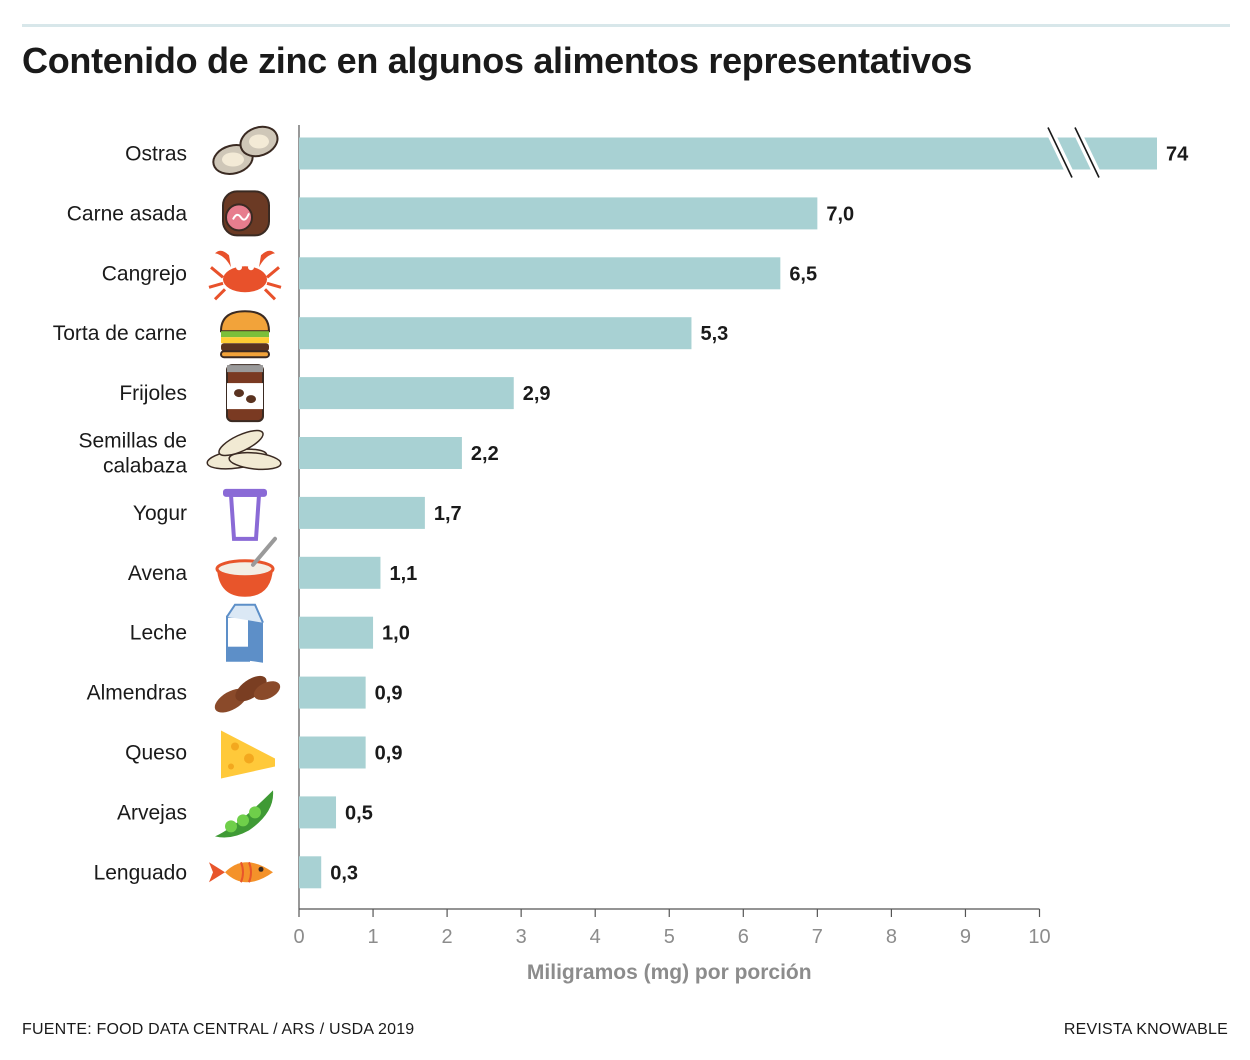 This screenshot has width=1250, height=1060. I want to click on category-label: Almendras, so click(137, 693).